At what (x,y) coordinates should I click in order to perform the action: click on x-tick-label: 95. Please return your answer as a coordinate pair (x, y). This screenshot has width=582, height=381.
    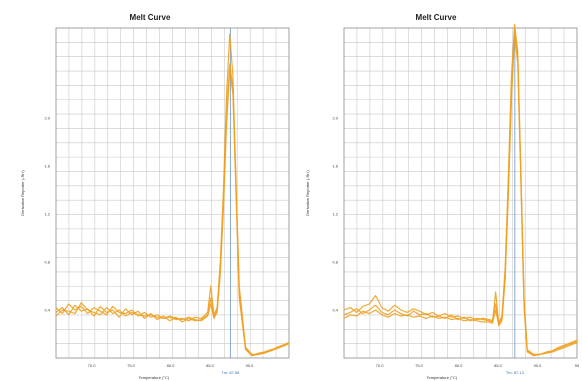
    Looking at the image, I should click on (577, 365).